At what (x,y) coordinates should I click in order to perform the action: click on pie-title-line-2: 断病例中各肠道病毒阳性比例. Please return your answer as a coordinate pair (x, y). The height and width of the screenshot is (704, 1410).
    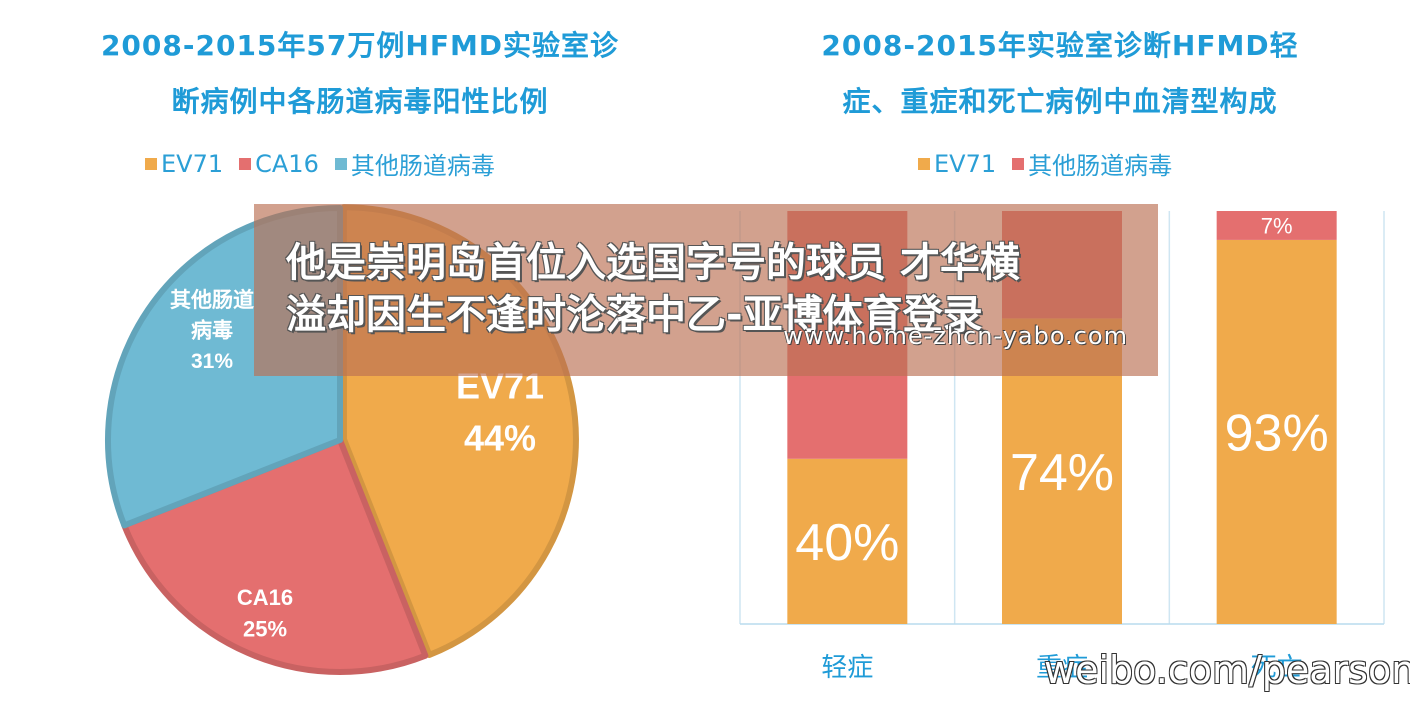
    Looking at the image, I should click on (360, 101).